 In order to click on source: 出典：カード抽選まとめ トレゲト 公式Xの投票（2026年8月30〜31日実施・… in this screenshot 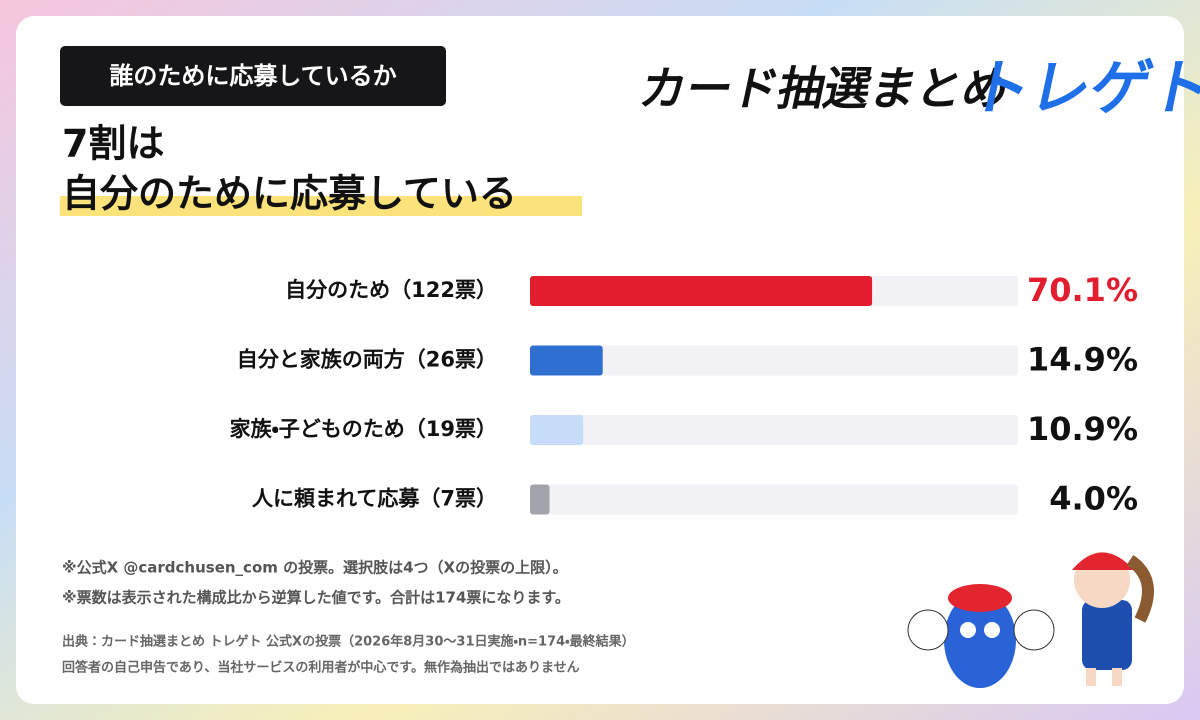, I will do `click(348, 642)`.